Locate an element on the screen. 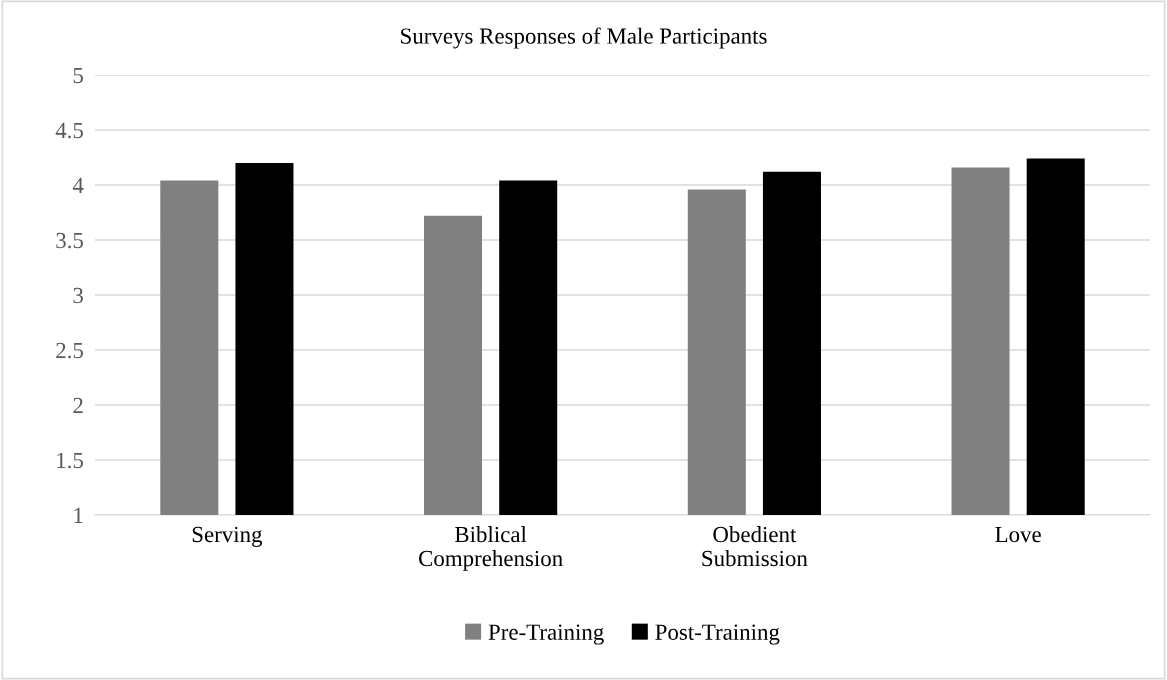 This screenshot has height=680, width=1167. y-tick-label: 1.5 is located at coordinates (70, 460).